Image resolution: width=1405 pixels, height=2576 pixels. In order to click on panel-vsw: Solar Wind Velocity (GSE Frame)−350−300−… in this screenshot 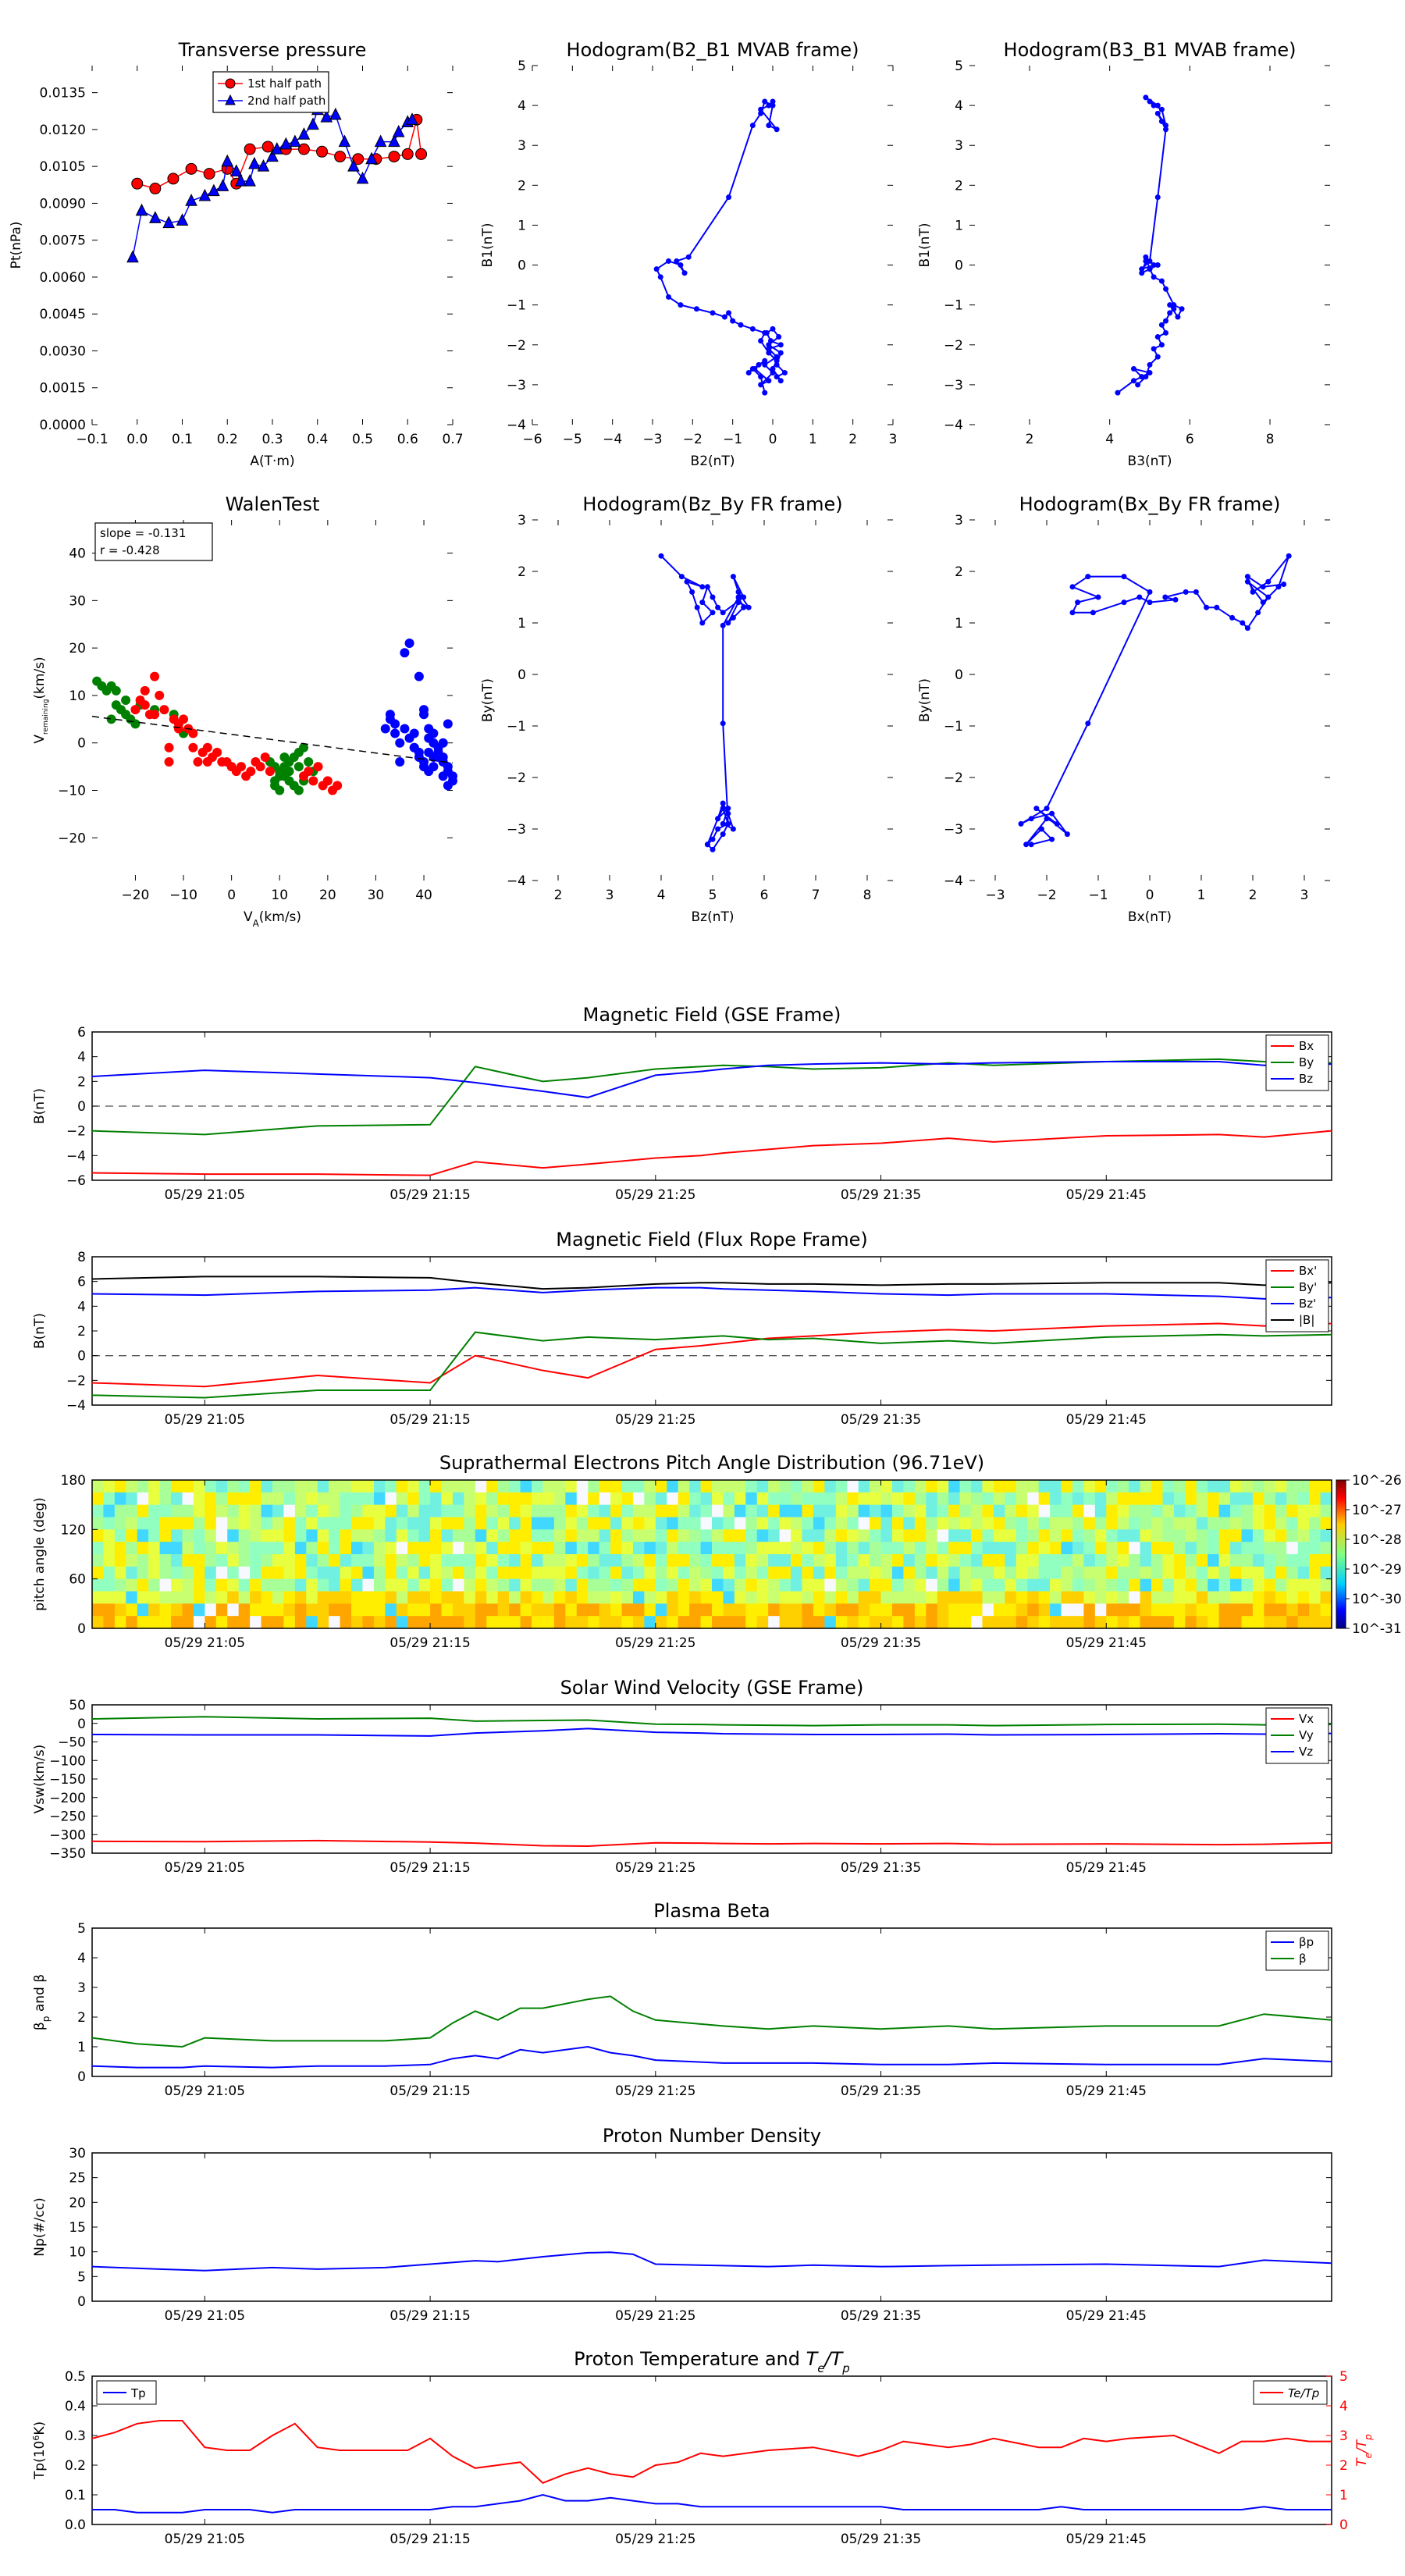, I will do `click(682, 1777)`.